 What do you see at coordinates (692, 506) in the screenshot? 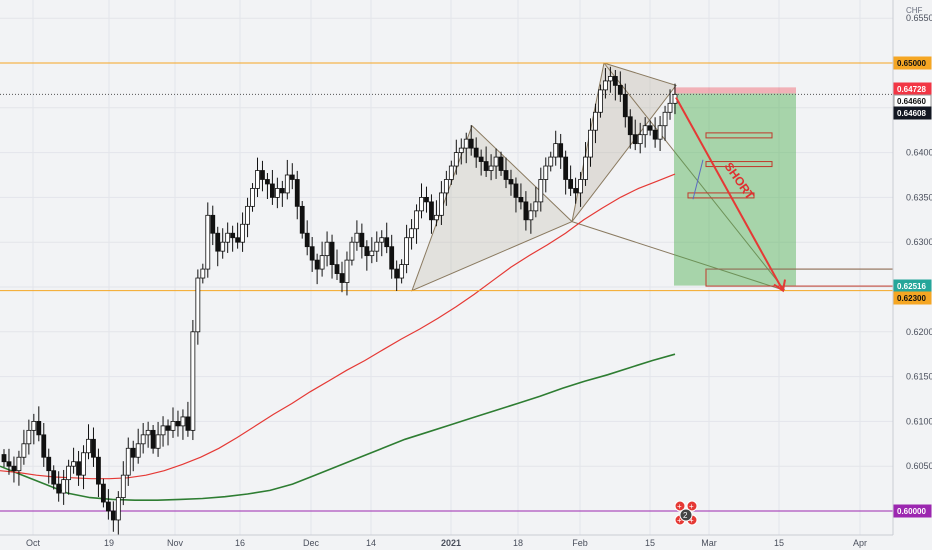
I see `event-flag-icon` at bounding box center [692, 506].